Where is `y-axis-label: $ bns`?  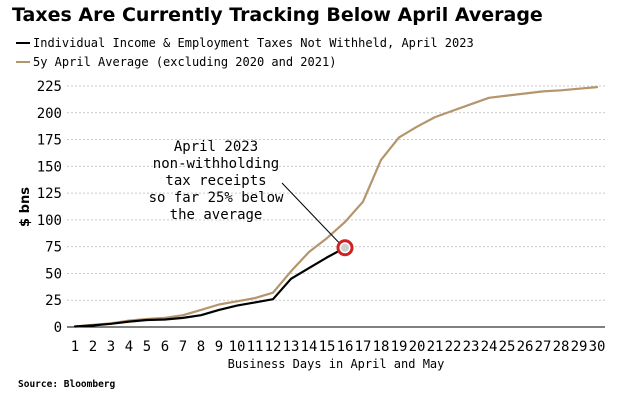 y-axis-label: $ bns is located at coordinates (25, 207).